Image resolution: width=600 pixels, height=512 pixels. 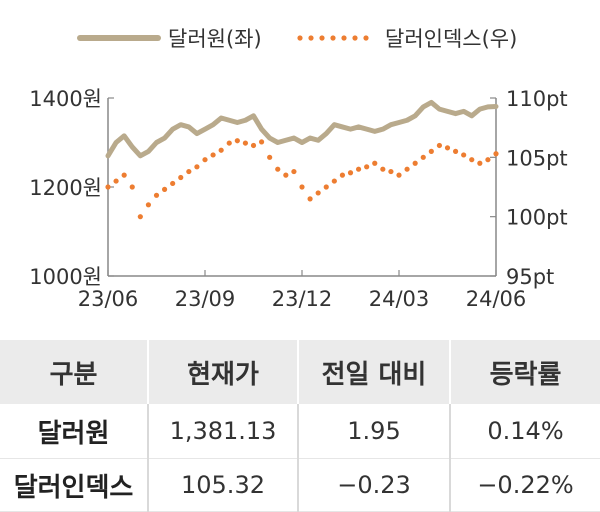 What do you see at coordinates (530, 277) in the screenshot?
I see `y-right-tick-label: 95pt` at bounding box center [530, 277].